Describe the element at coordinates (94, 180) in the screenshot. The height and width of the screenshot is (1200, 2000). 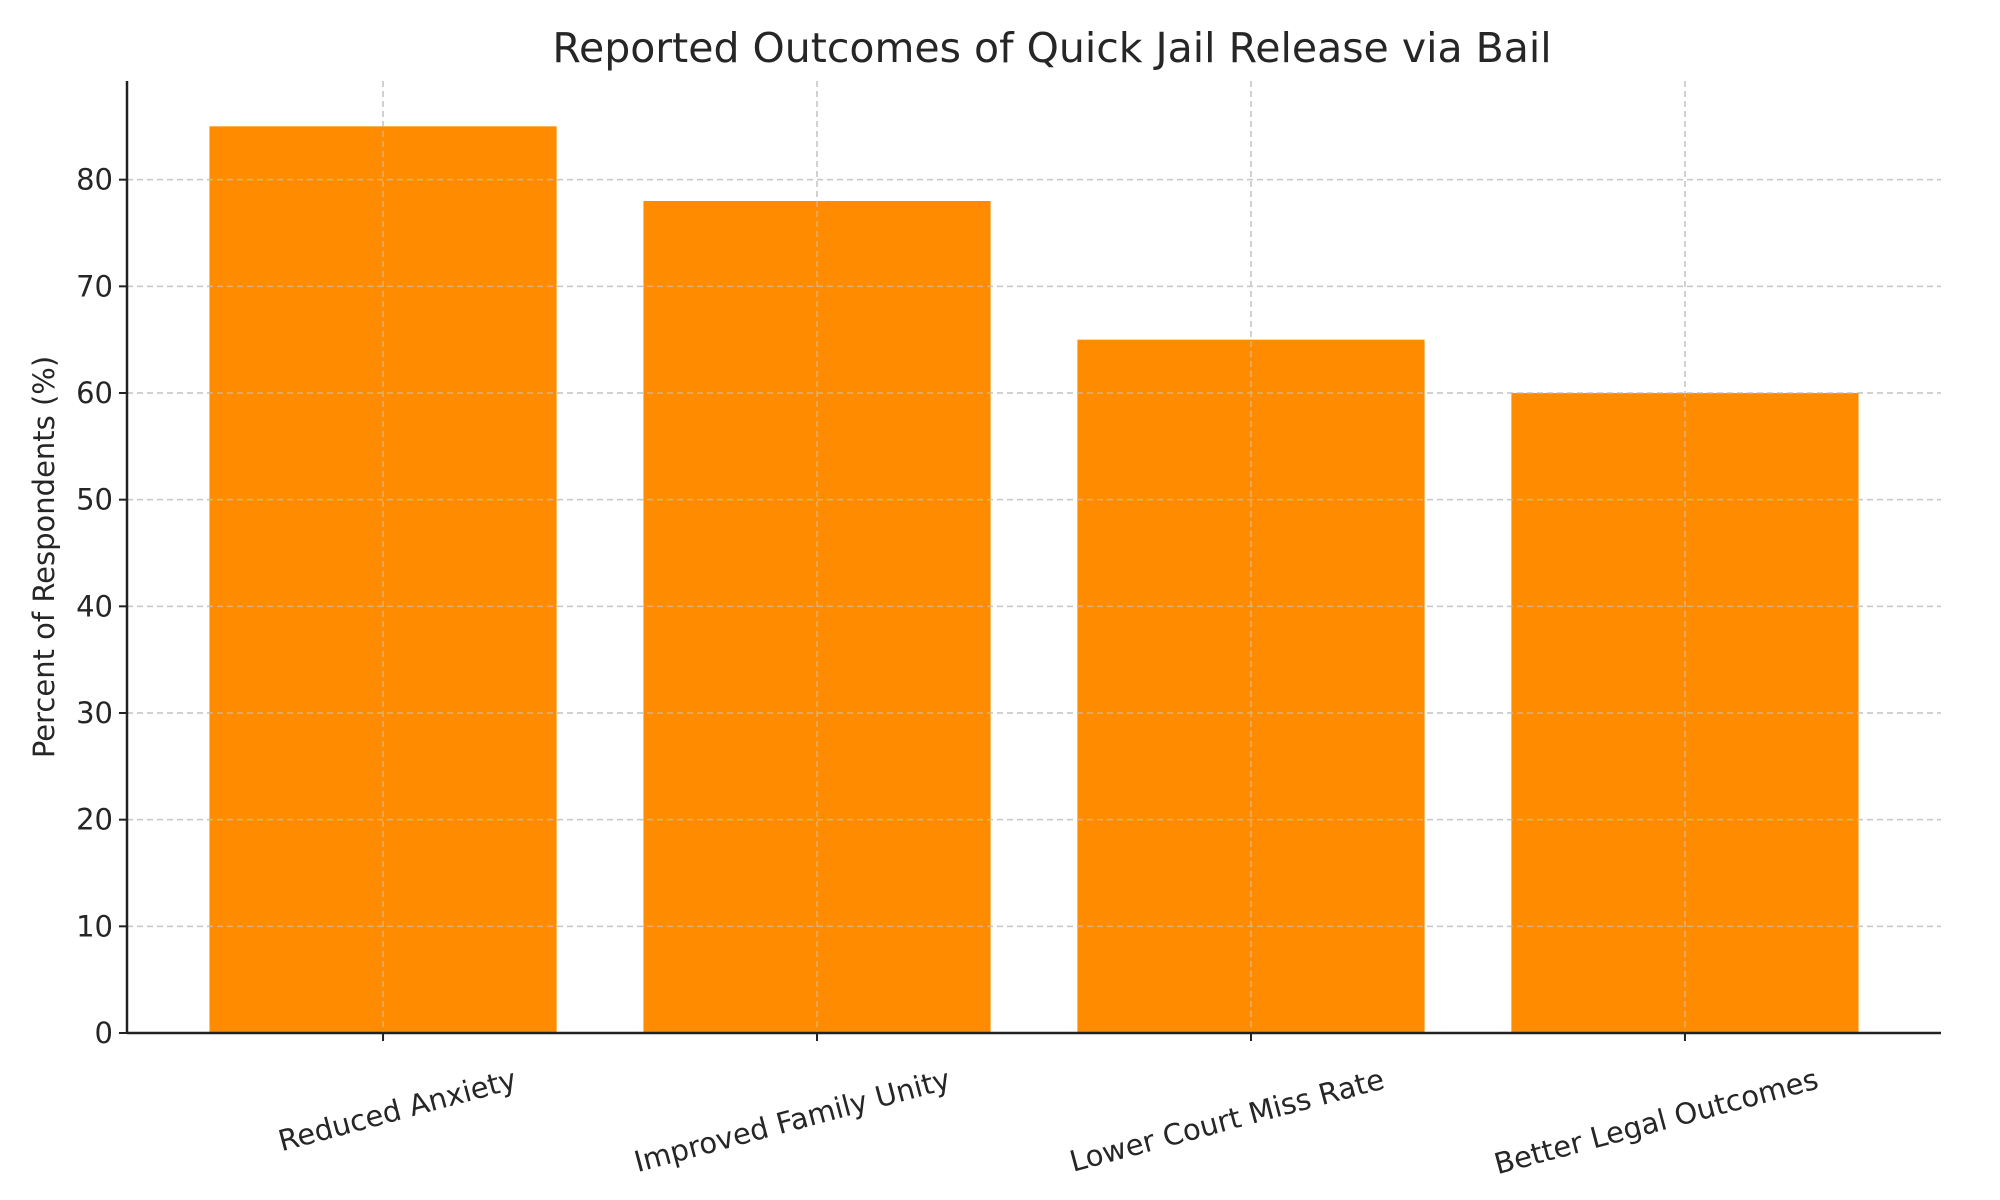
I see `y-tick-label: 80` at that location.